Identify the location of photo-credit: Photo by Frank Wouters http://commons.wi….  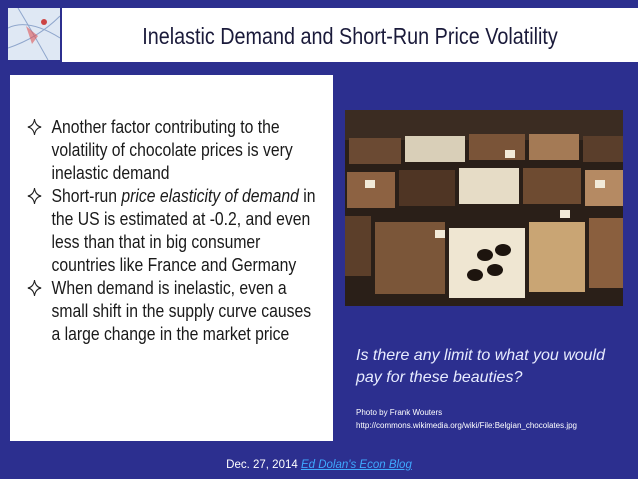
(466, 419).